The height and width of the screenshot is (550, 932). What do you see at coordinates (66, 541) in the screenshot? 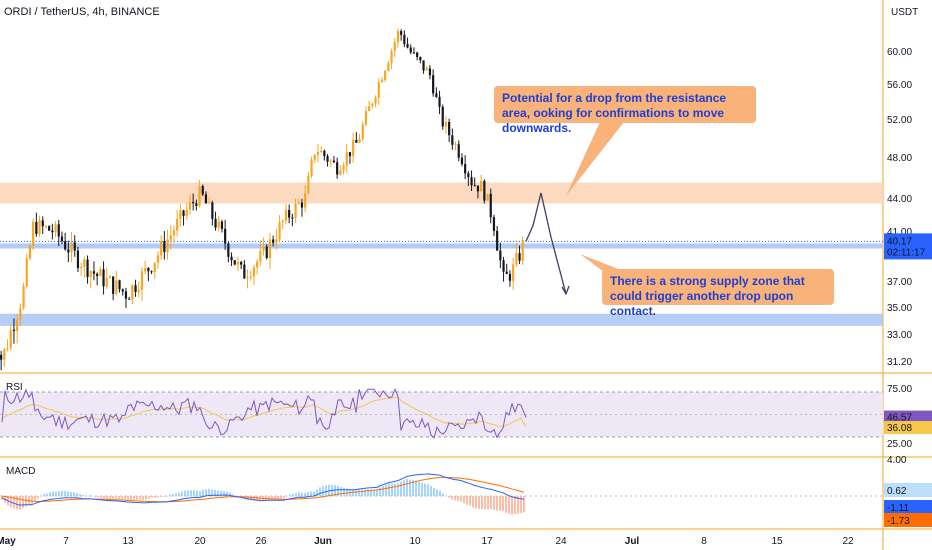
I see `time-tick-label: 7` at bounding box center [66, 541].